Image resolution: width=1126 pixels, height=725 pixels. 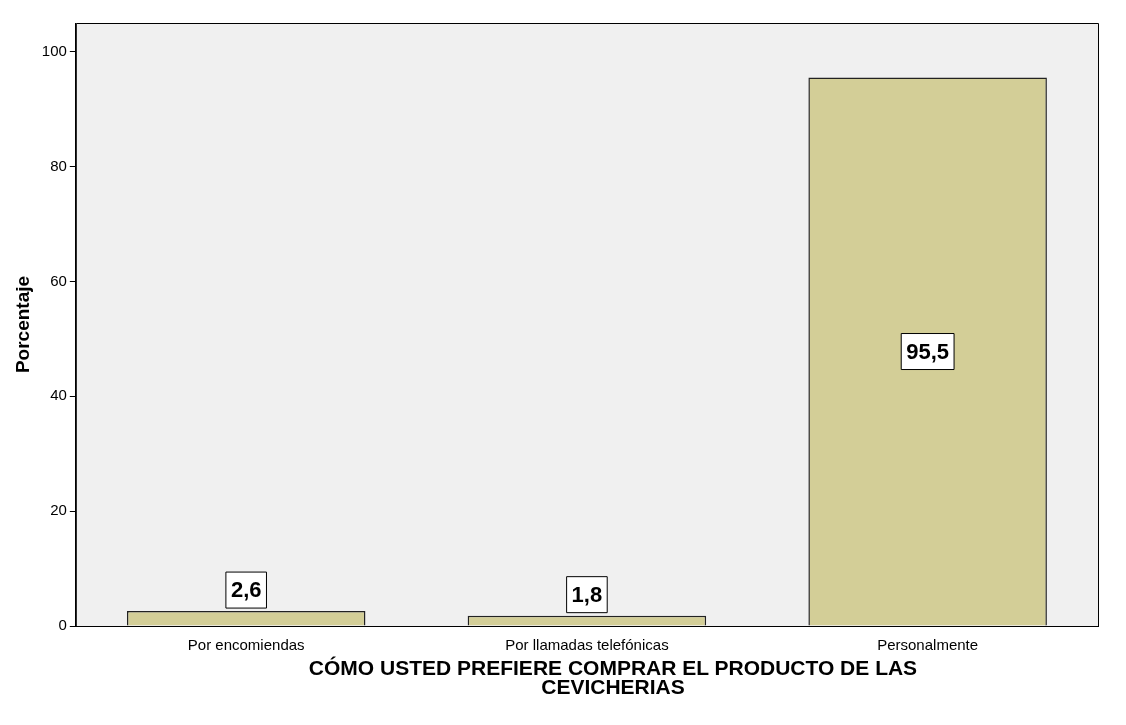 What do you see at coordinates (62, 625) in the screenshot?
I see `y-tick-label: 0` at bounding box center [62, 625].